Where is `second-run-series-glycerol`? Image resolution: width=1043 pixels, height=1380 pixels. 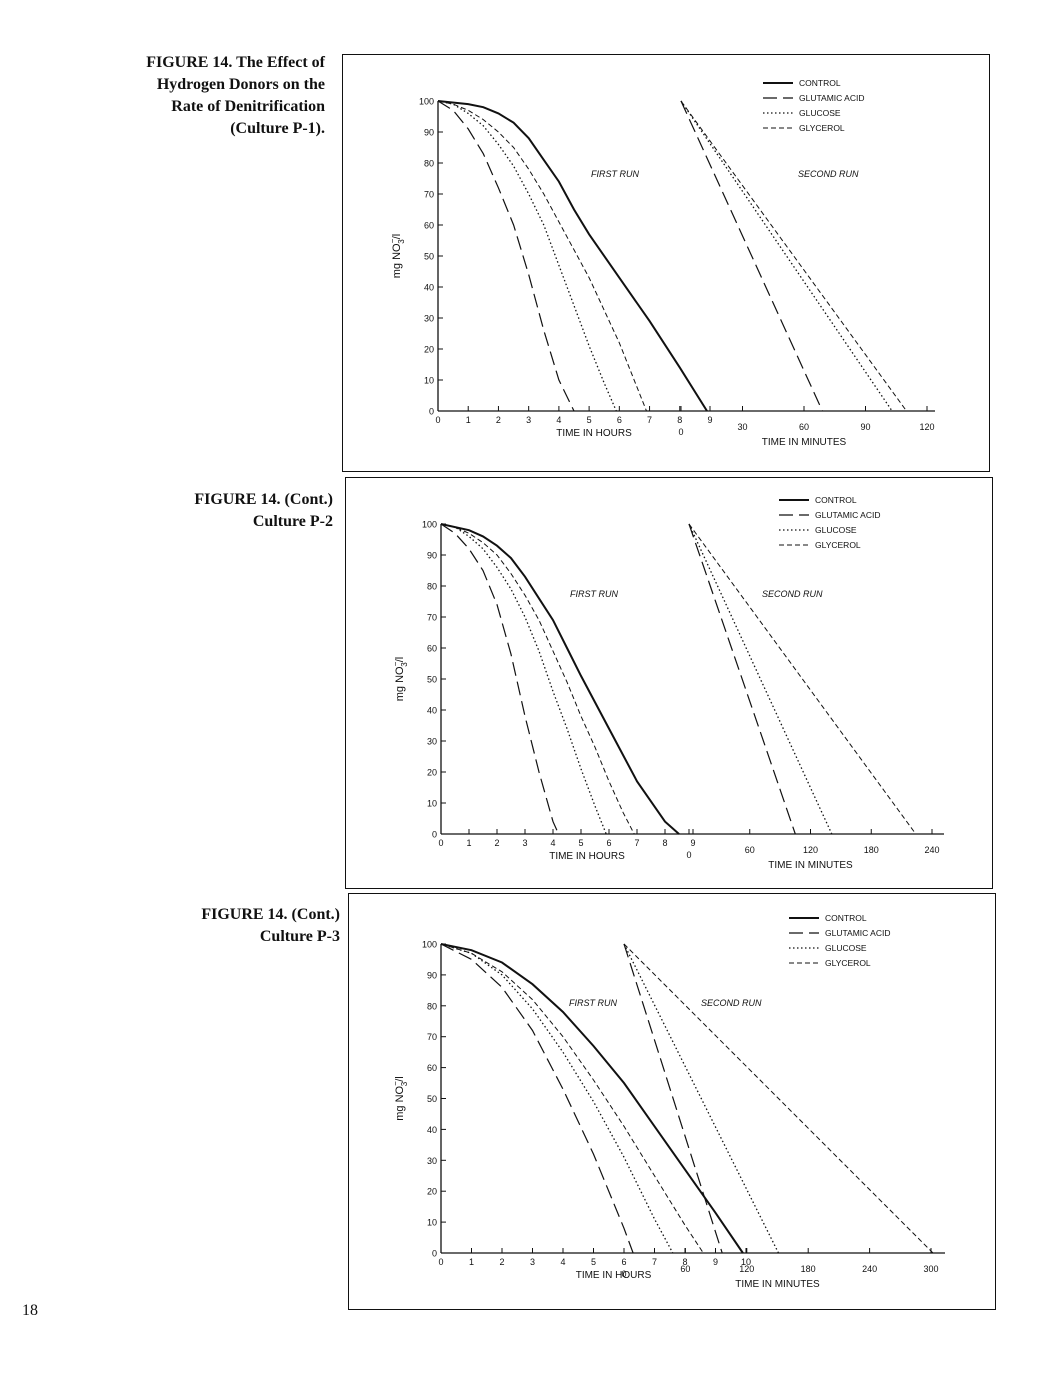
second-run-series-glycerol is located at coordinates (793, 256).